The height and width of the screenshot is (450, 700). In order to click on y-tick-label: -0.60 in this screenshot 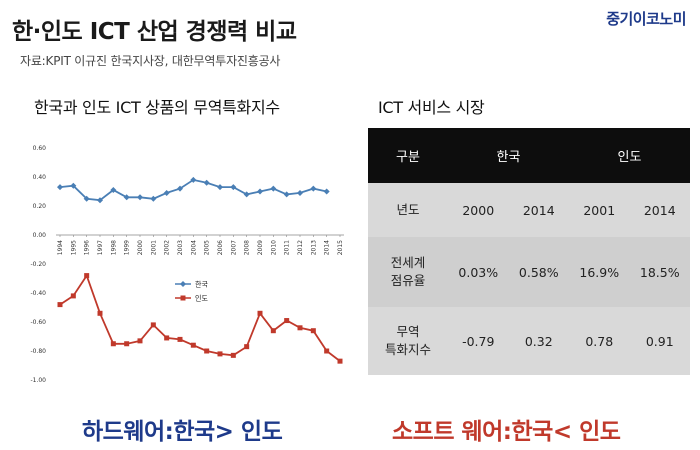, I will do `click(38, 322)`.